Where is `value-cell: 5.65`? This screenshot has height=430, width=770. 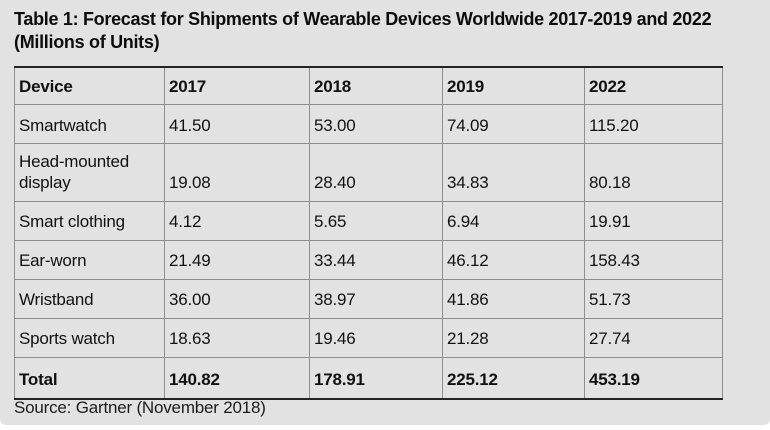
value-cell: 5.65 is located at coordinates (376, 220).